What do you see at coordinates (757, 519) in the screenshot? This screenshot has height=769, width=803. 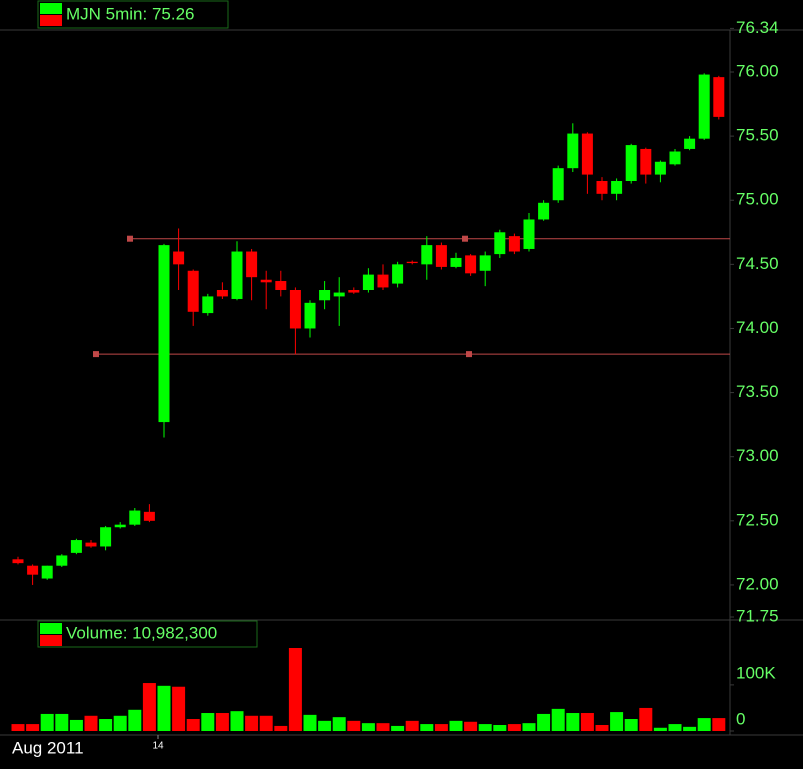 I see `y-tick-label: 72.50` at bounding box center [757, 519].